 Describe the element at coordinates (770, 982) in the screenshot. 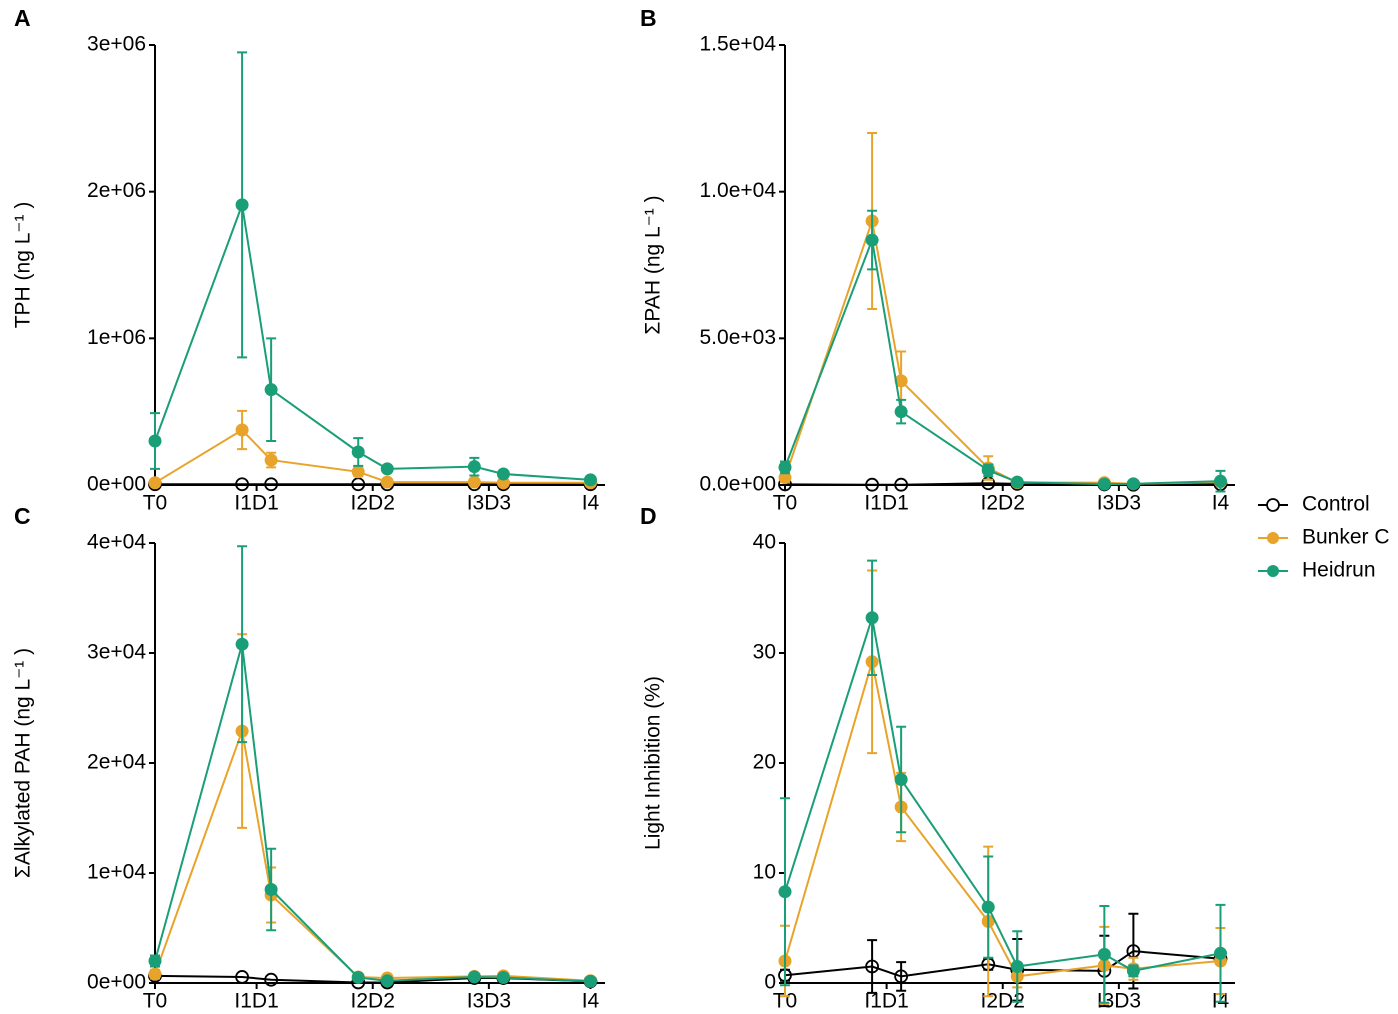

I see `y-tick-label: 0` at that location.